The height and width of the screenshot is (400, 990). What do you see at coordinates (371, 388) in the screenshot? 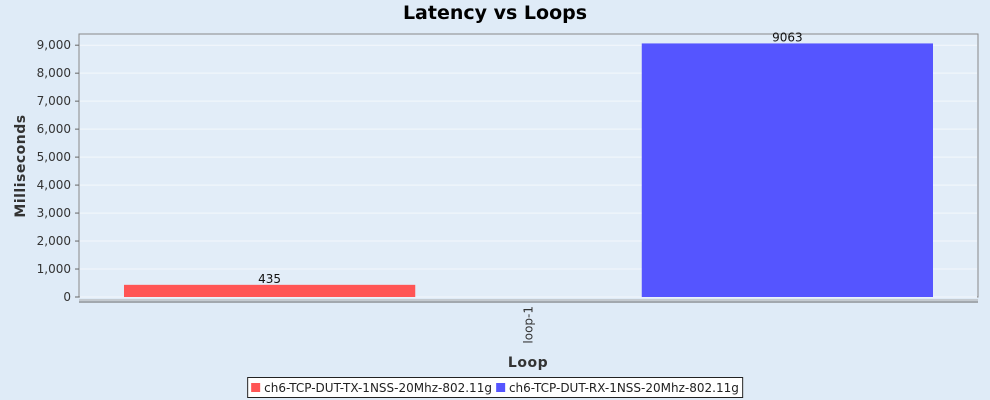
I see `legend-item: ch6-TCP-DUT-TX-1NSS-20Mhz-802.11g` at bounding box center [371, 388].